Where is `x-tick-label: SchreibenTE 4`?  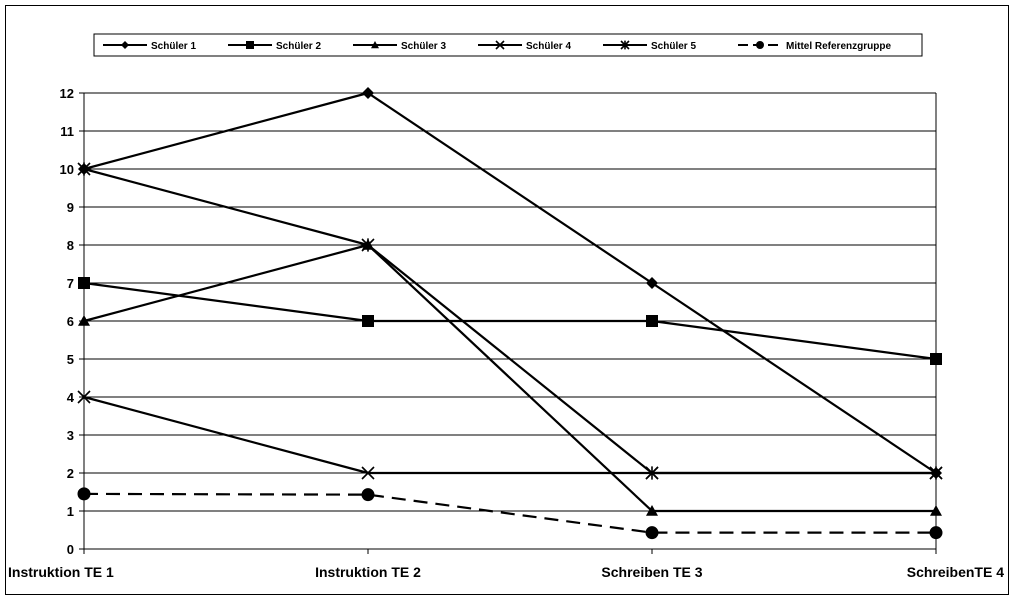 x-tick-label: SchreibenTE 4 is located at coordinates (955, 572).